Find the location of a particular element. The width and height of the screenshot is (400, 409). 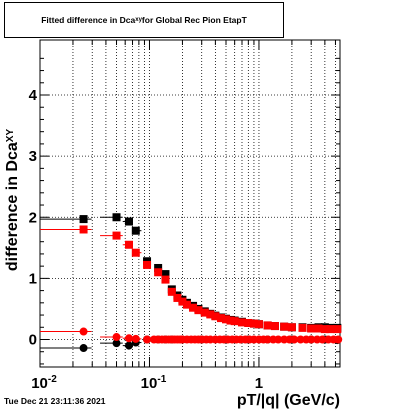

chart-title-main: Fitted difference in Dca is located at coordinates (88, 20).